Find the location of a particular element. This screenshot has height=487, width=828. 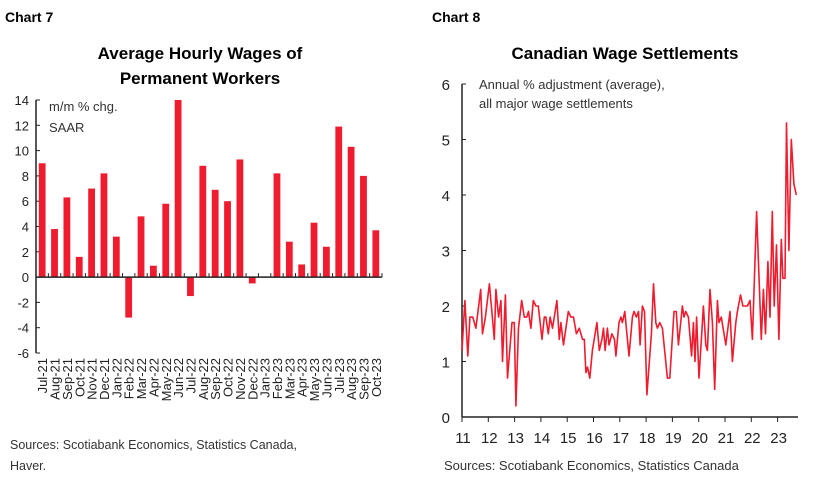

x-tick-label: Feb-22 is located at coordinates (129, 378).